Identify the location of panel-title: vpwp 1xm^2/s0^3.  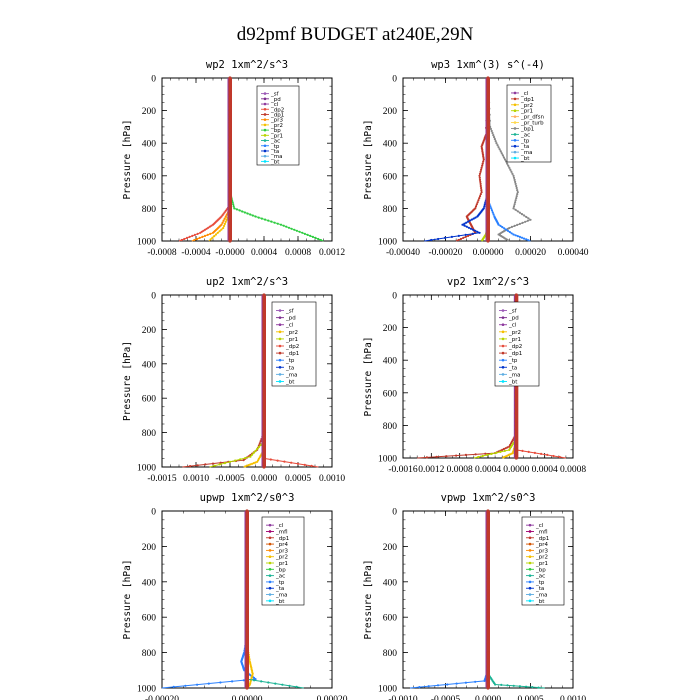
(488, 498).